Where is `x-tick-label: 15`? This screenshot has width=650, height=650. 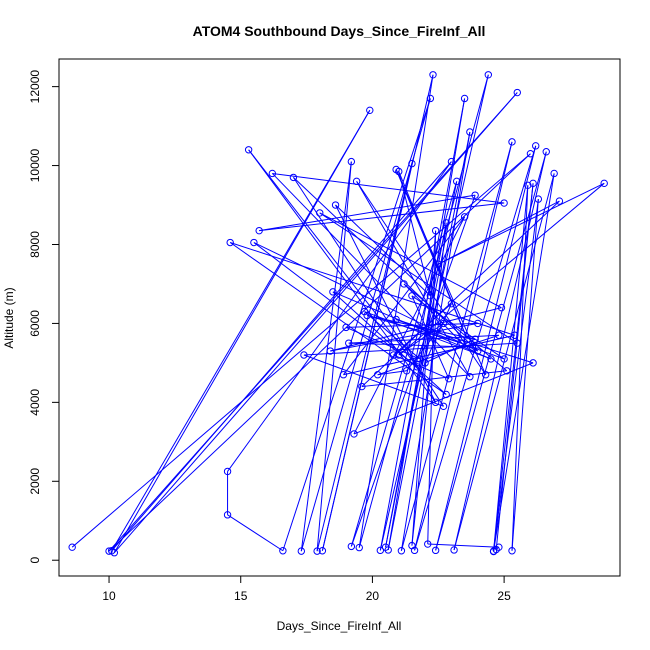 x-tick-label: 15 is located at coordinates (241, 596).